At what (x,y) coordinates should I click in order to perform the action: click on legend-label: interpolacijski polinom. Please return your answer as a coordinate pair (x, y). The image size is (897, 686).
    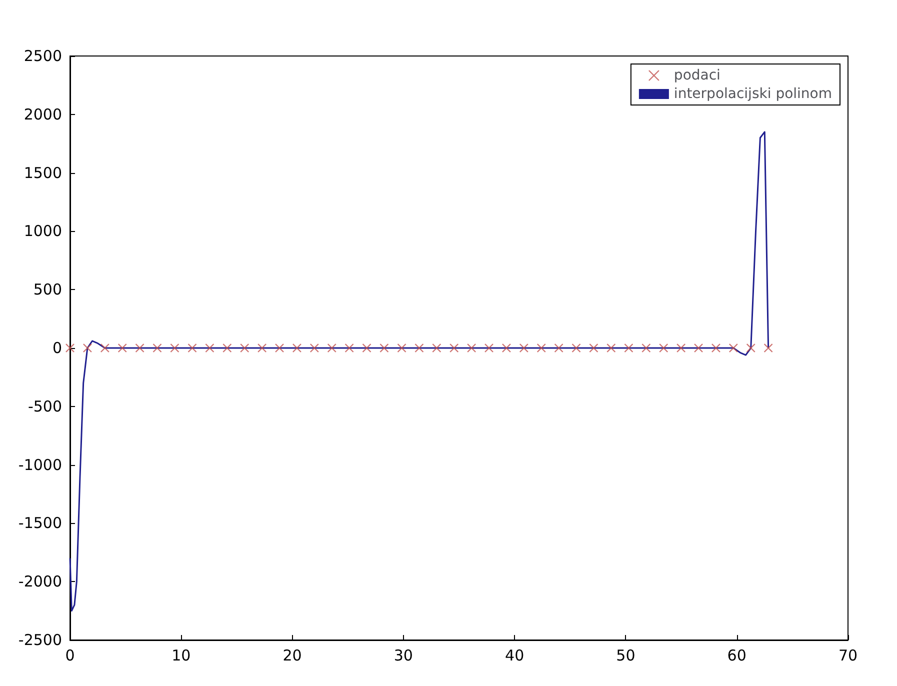
    Looking at the image, I should click on (753, 94).